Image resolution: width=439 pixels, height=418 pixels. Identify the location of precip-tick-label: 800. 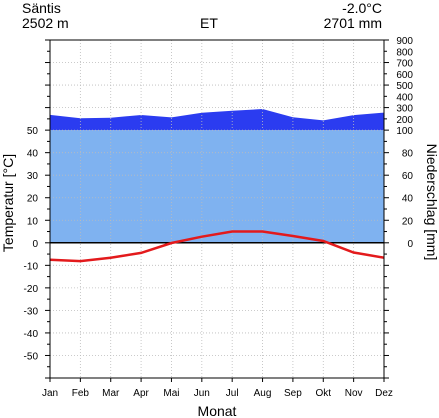
(404, 52).